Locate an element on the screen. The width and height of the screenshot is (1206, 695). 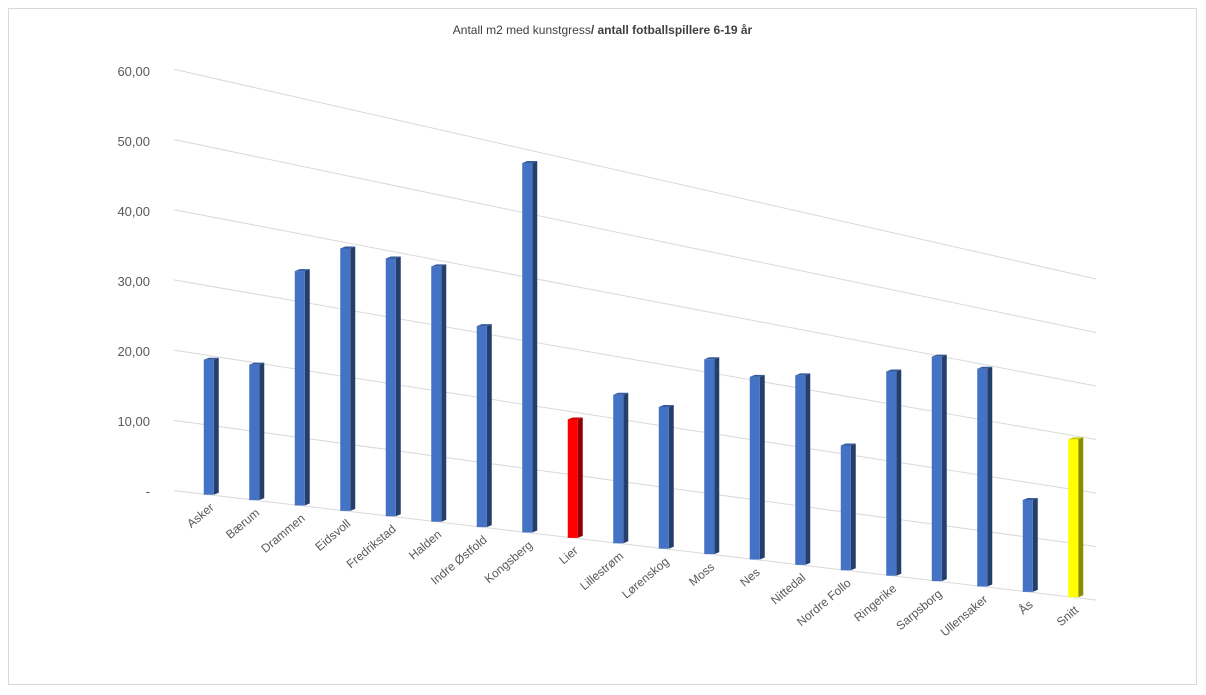
chart-title-normal: Antall m2 med kunstgress is located at coordinates (521, 30).